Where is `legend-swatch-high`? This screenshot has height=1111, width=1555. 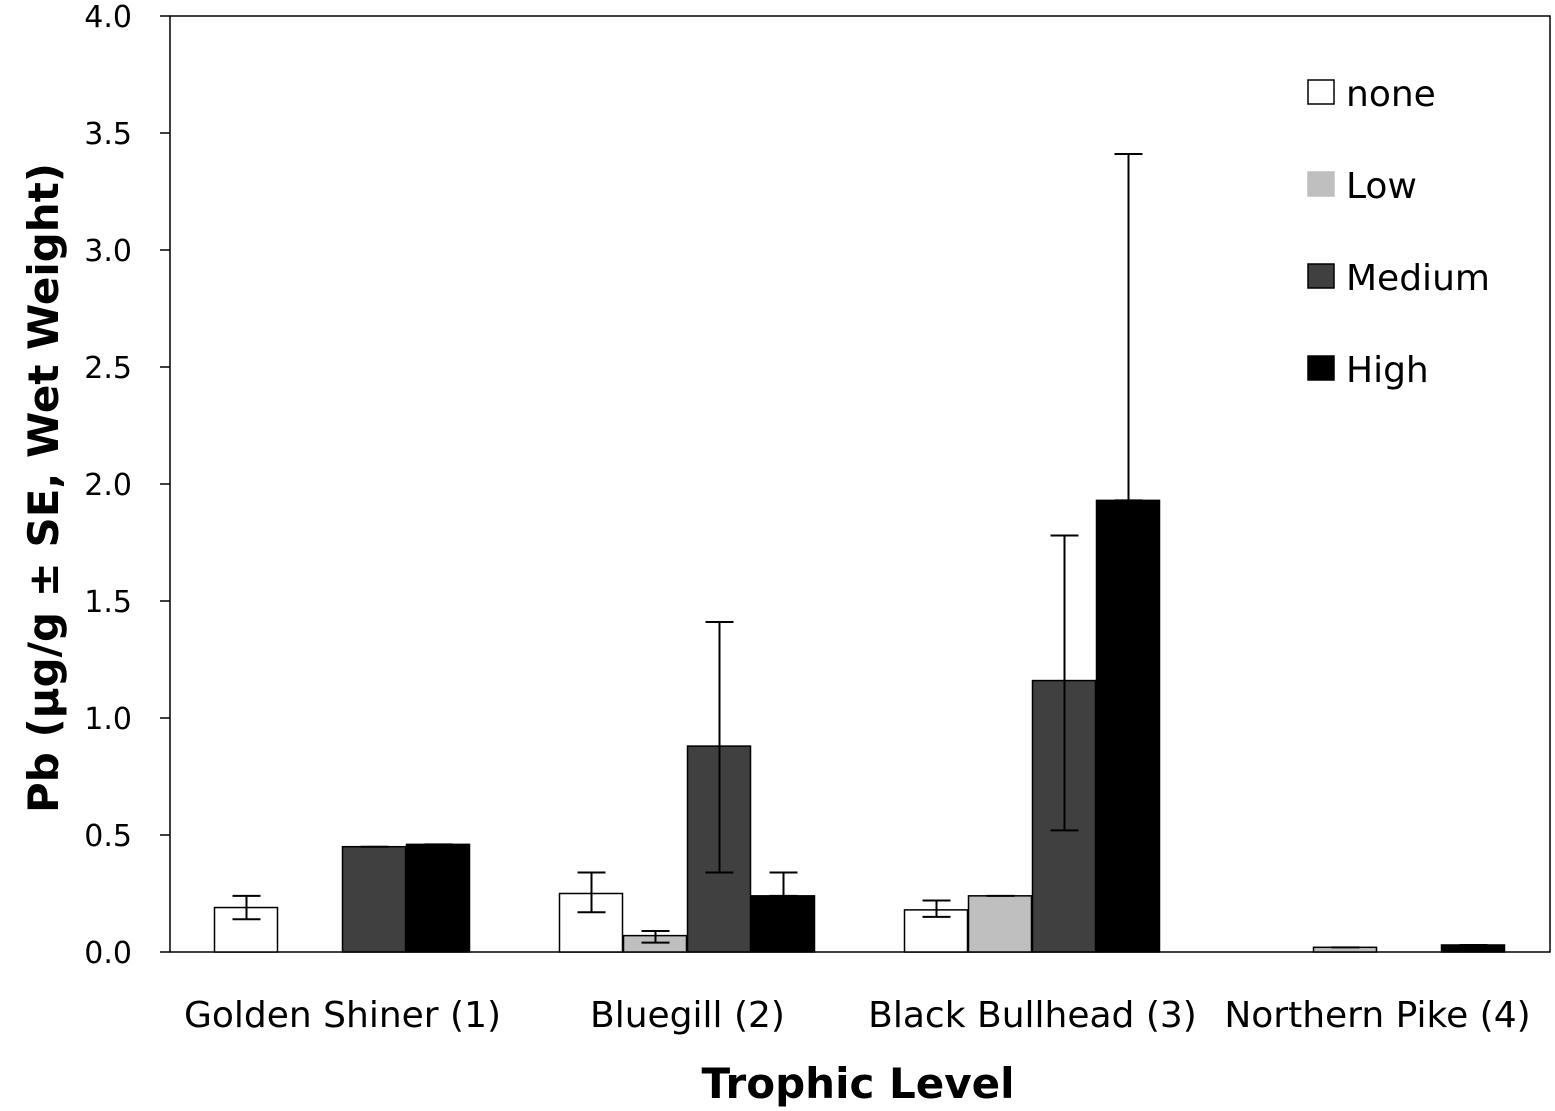
legend-swatch-high is located at coordinates (1321, 368).